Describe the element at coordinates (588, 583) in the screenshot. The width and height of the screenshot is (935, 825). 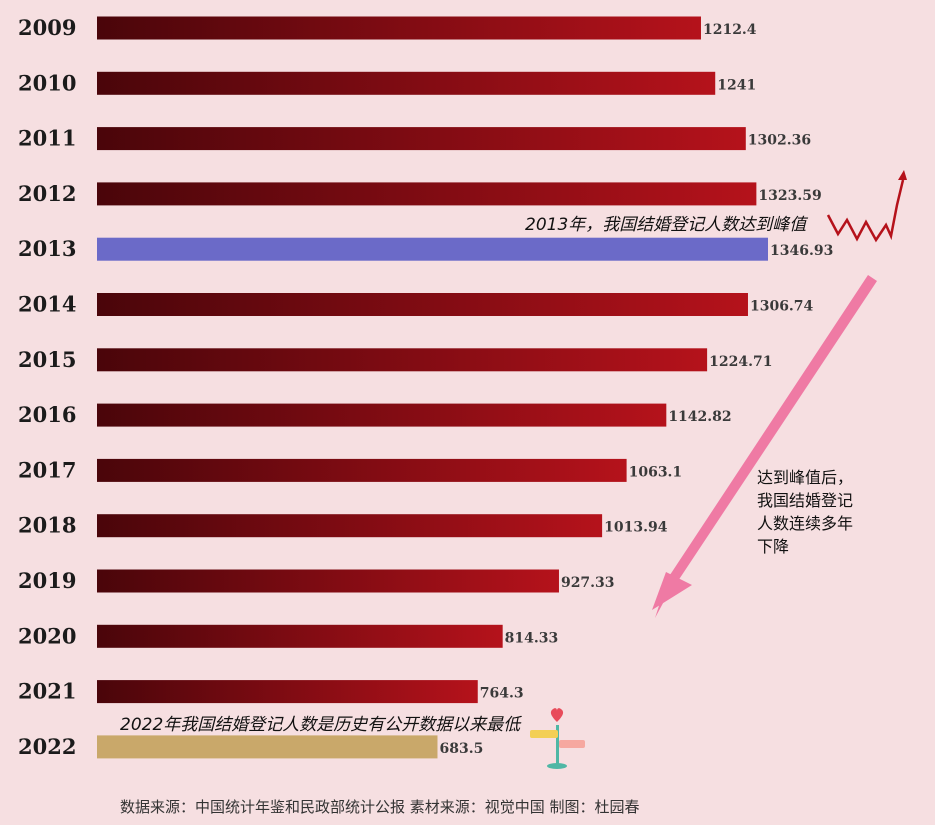
I see `value-label-2019: 927.33` at that location.